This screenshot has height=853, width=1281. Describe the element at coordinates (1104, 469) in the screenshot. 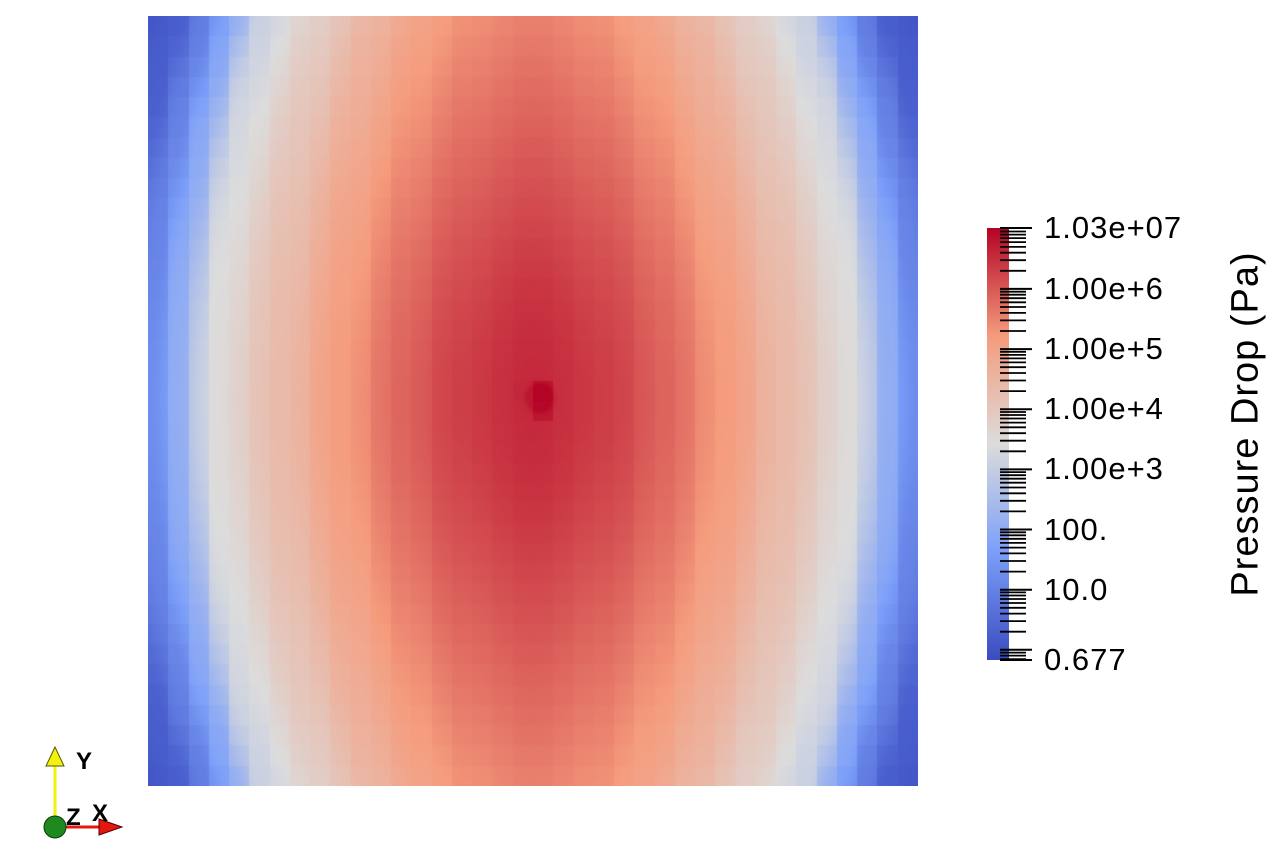

I see `colorbar-tick-label: 1.00e+3` at that location.